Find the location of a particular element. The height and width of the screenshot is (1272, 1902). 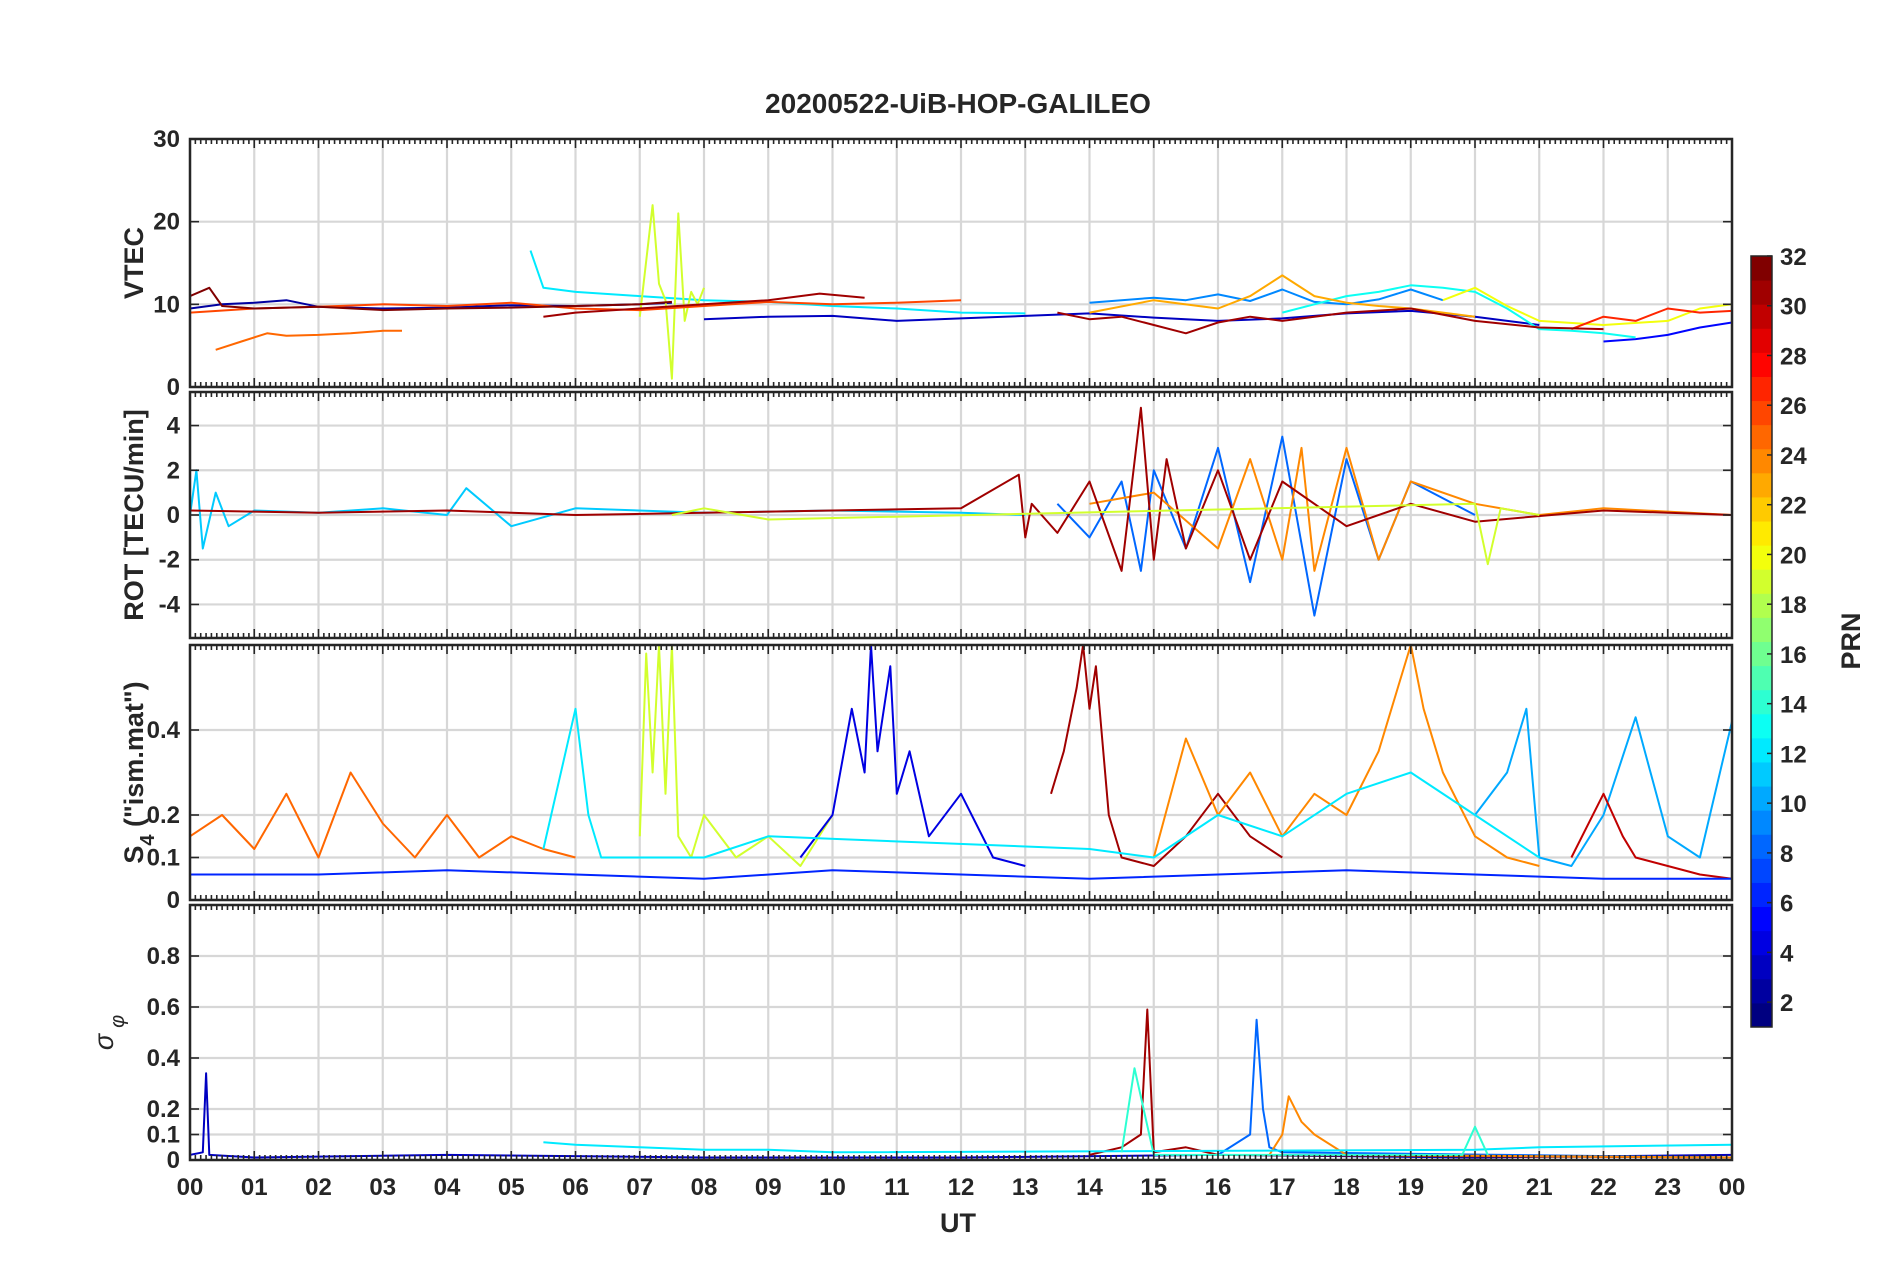

x-tick-label: 12 is located at coordinates (961, 1187).